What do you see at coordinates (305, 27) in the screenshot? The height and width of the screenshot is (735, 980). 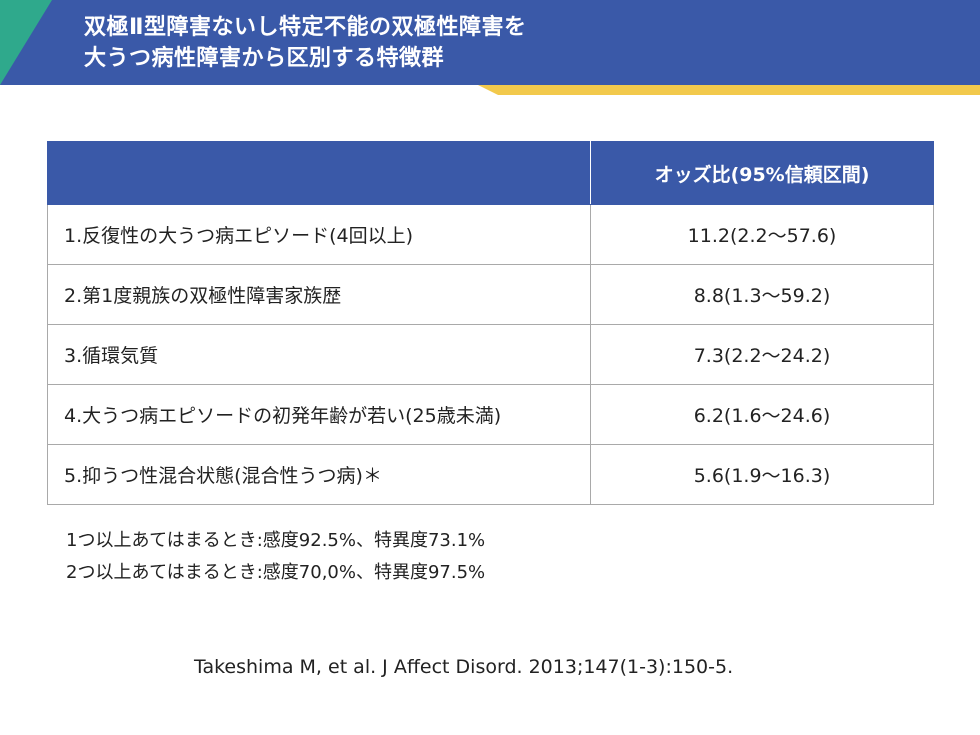 I see `slide-title-line1: 双極Ⅱ型障害ないし特定不能の双極性障害を` at bounding box center [305, 27].